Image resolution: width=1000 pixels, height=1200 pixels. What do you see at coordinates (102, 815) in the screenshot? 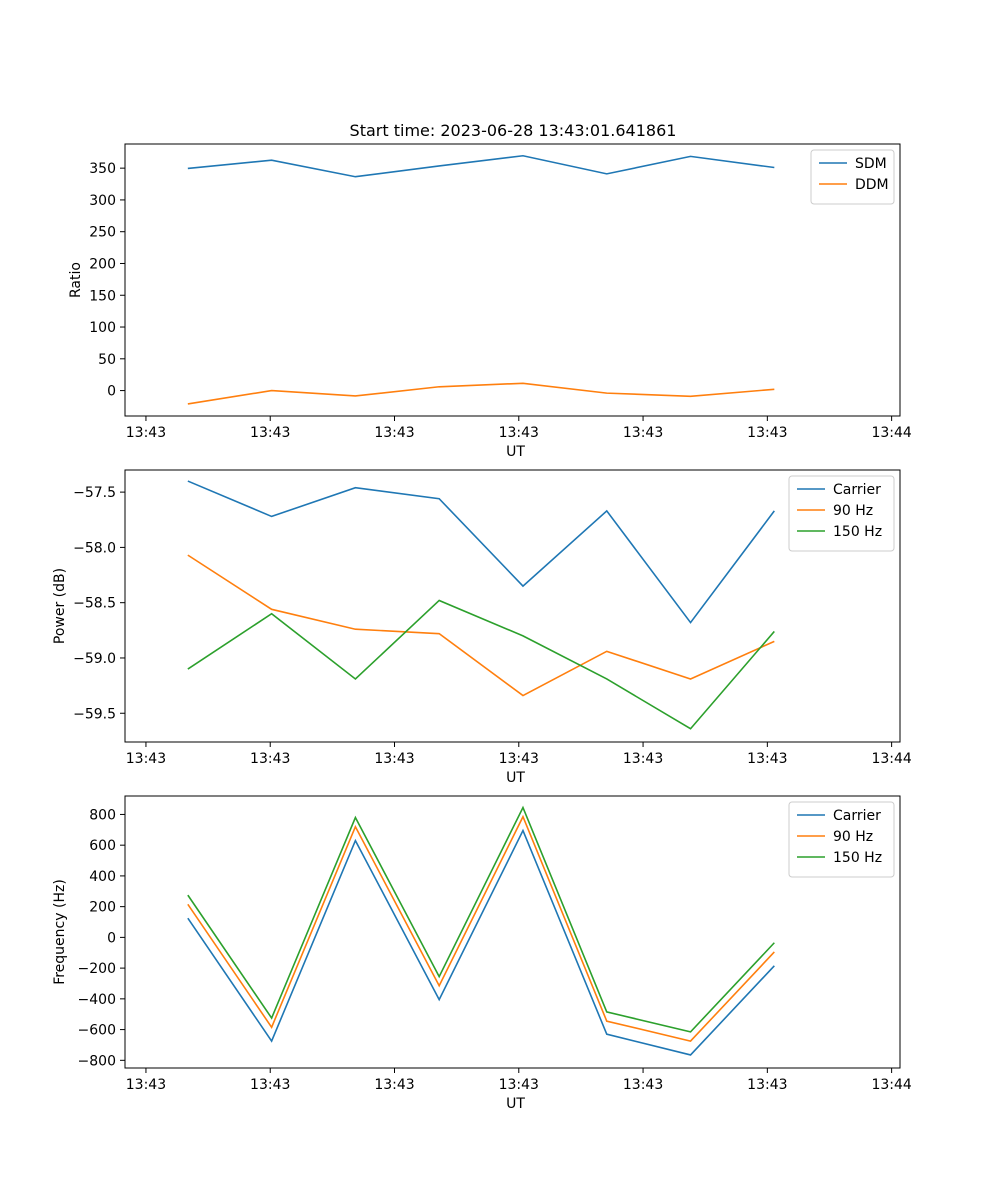
I see `frequency-y-tick-label: 800` at bounding box center [102, 815].